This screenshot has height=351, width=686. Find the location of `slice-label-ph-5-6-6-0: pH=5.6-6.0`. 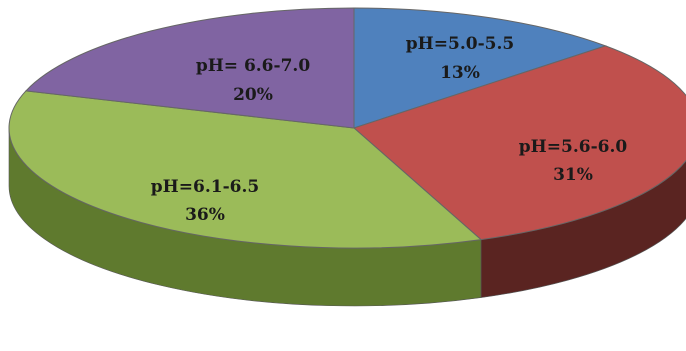

slice-label-ph-5-6-6-0: pH=5.6-6.0 is located at coordinates (573, 147).